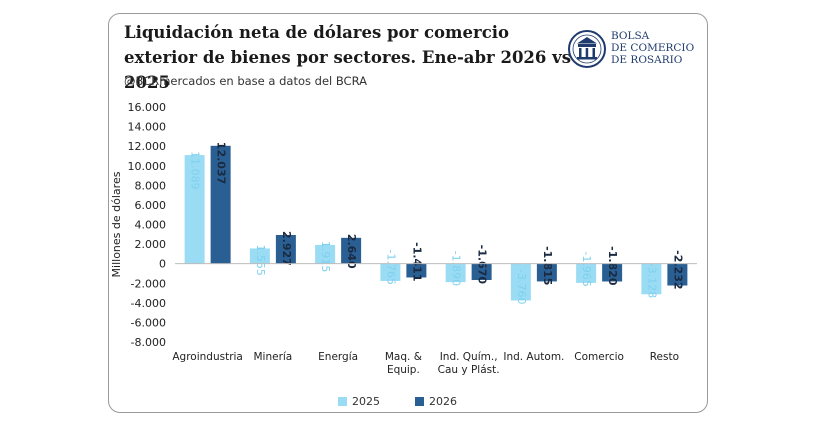  I want to click on y-tick-label: 4.000, so click(151, 225).